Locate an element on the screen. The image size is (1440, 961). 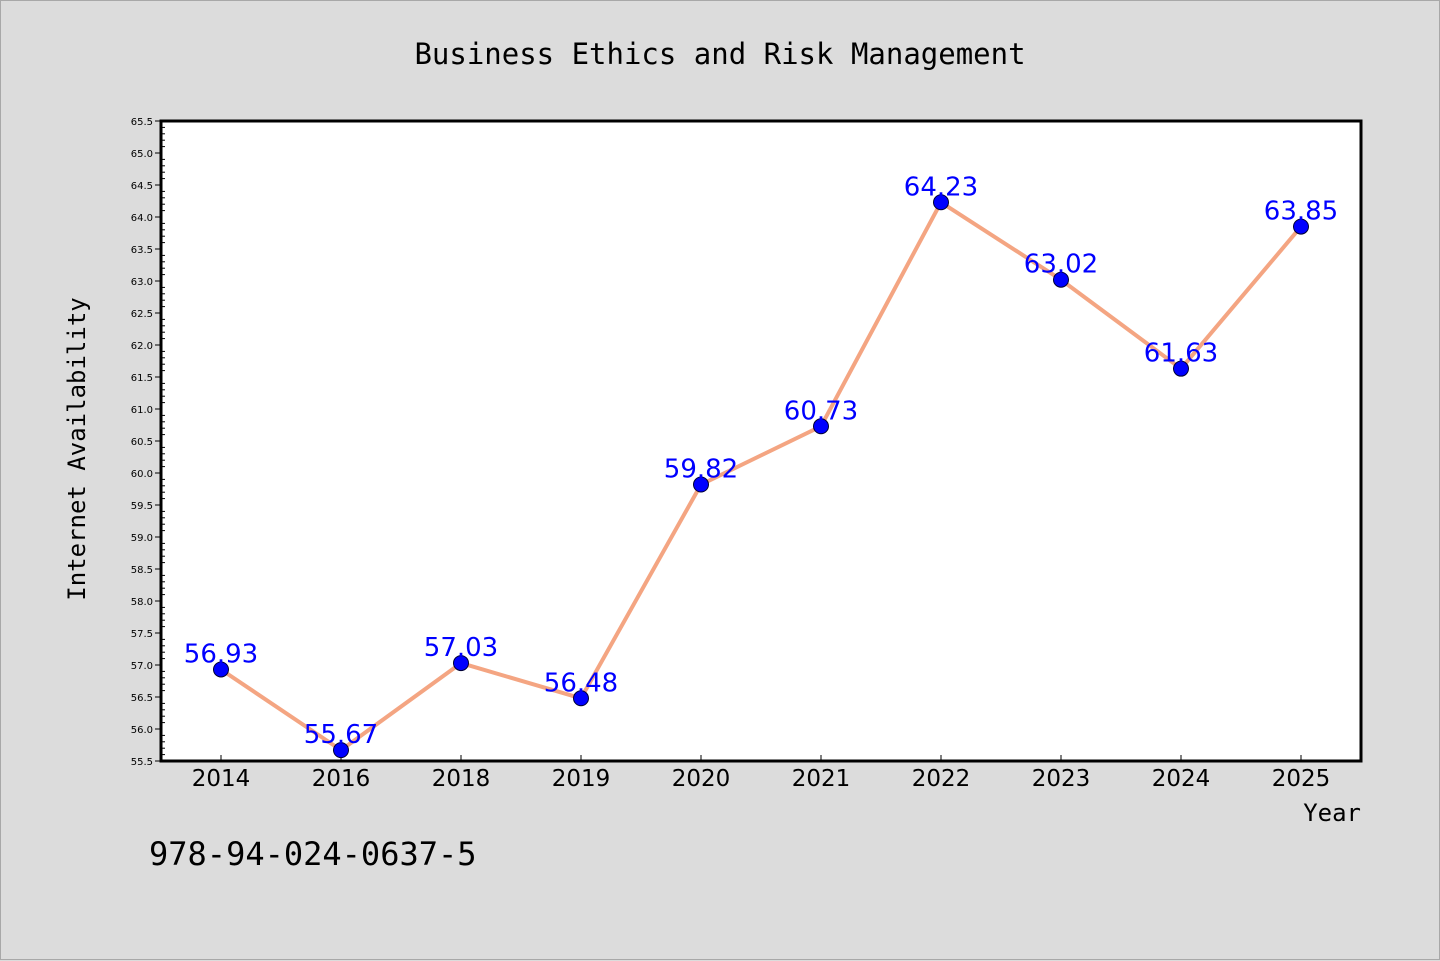
y-tick-label: 61.5 is located at coordinates (142, 378).